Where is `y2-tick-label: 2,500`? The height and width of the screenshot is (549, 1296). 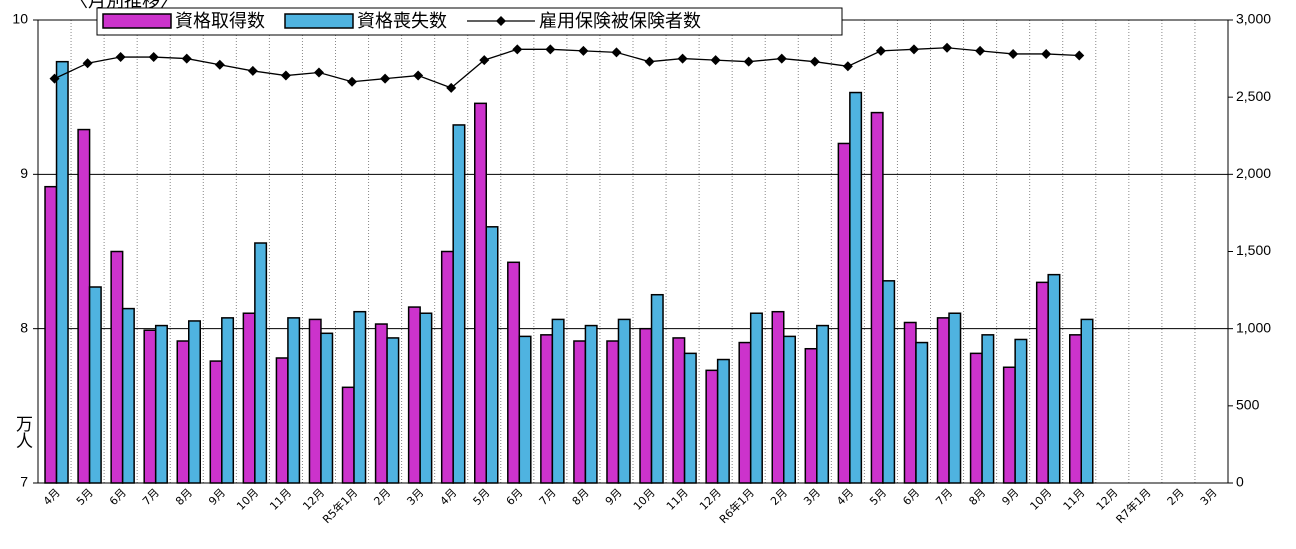
y2-tick-label: 2,500 is located at coordinates (1253, 96).